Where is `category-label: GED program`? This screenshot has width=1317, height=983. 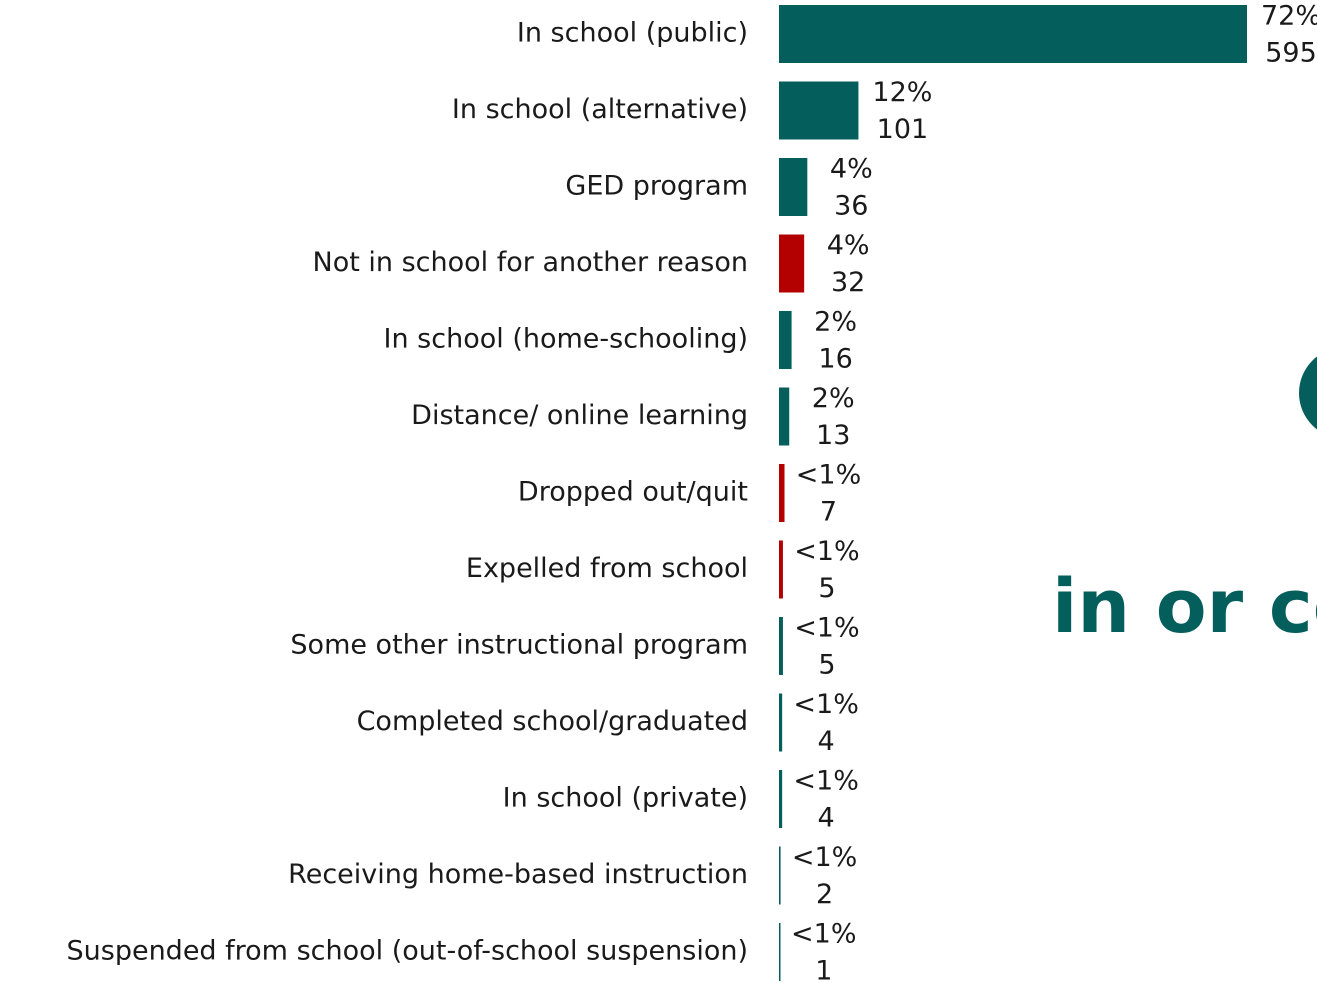
category-label: GED program is located at coordinates (656, 186).